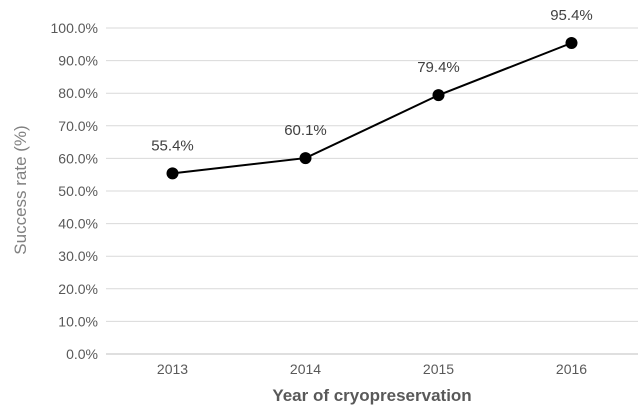 This screenshot has height=406, width=639. Describe the element at coordinates (20, 189) in the screenshot. I see `y-axis-title: Success rate (%)` at that location.